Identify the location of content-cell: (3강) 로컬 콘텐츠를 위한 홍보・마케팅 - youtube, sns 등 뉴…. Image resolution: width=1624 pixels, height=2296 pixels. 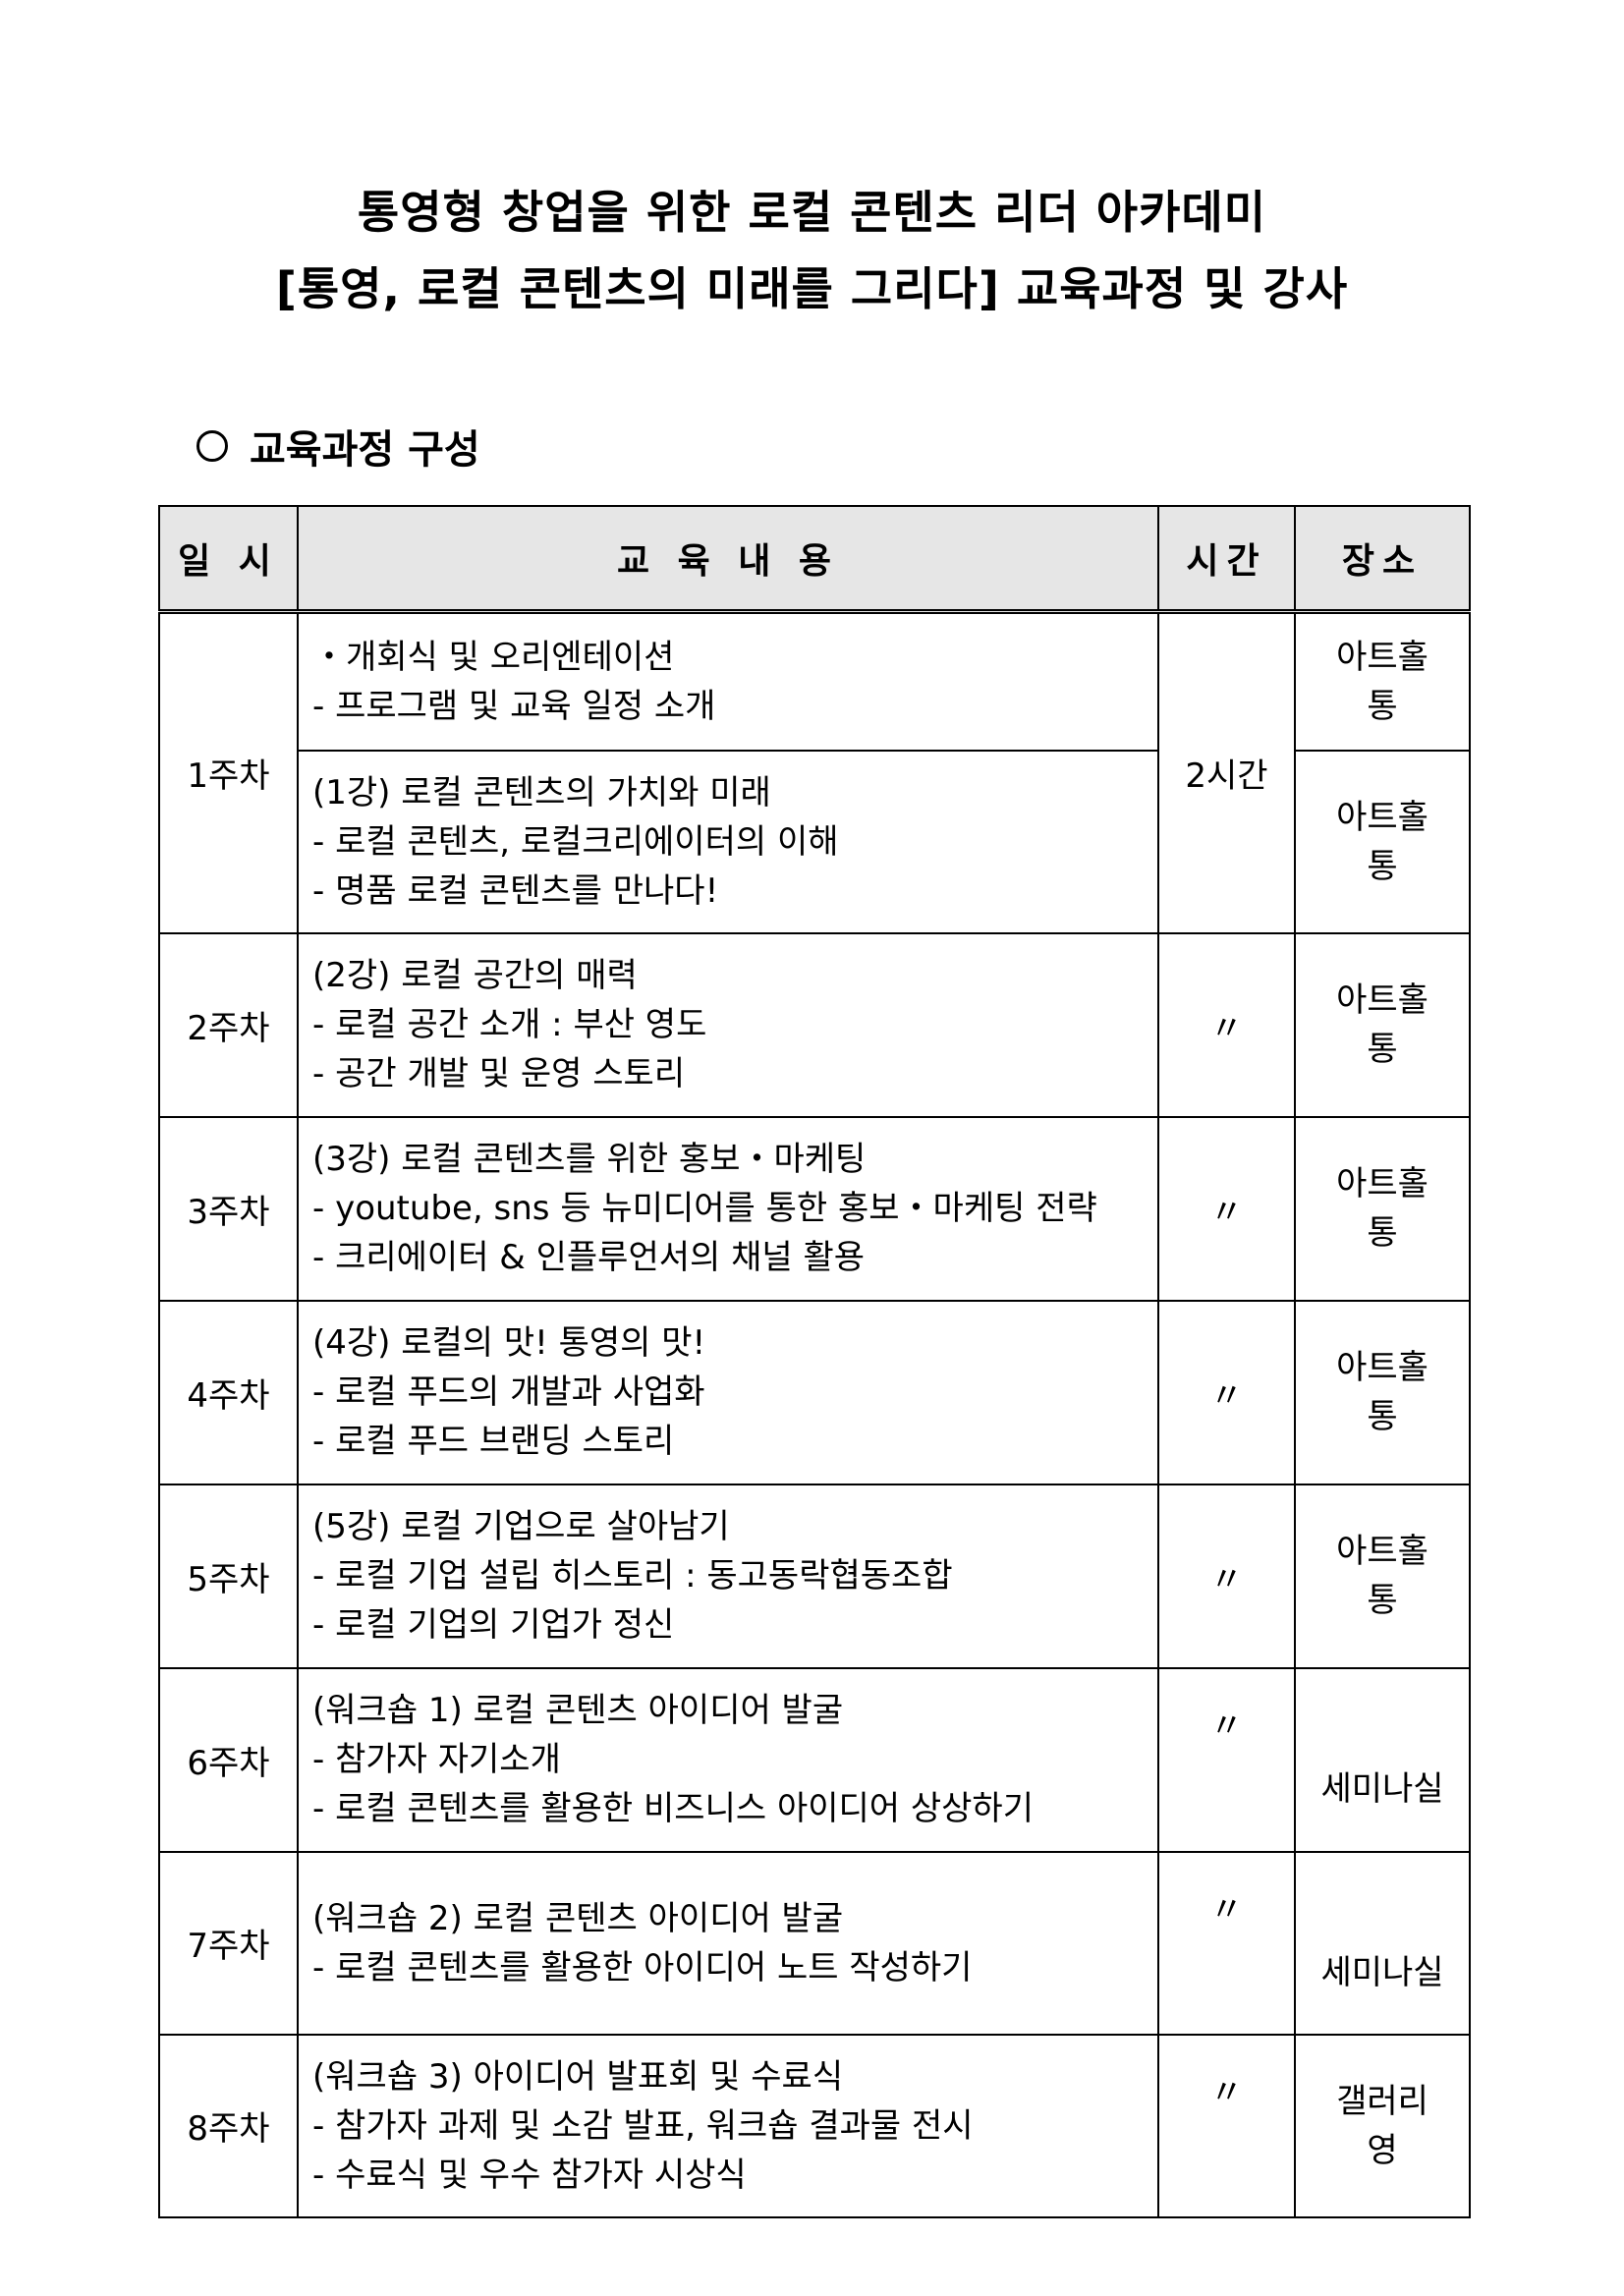
(728, 1208).